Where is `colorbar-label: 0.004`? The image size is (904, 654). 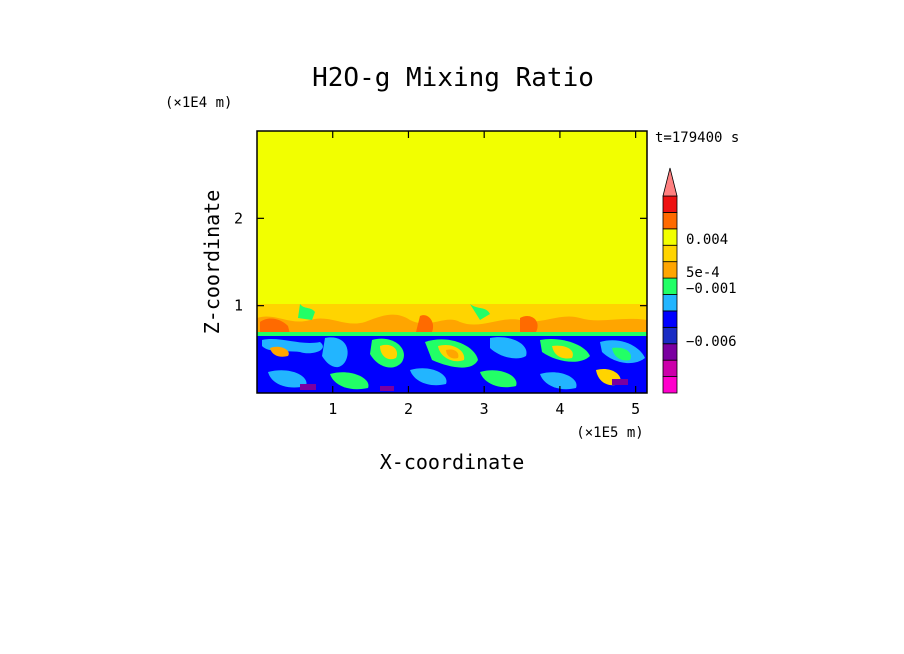 colorbar-label: 0.004 is located at coordinates (707, 240).